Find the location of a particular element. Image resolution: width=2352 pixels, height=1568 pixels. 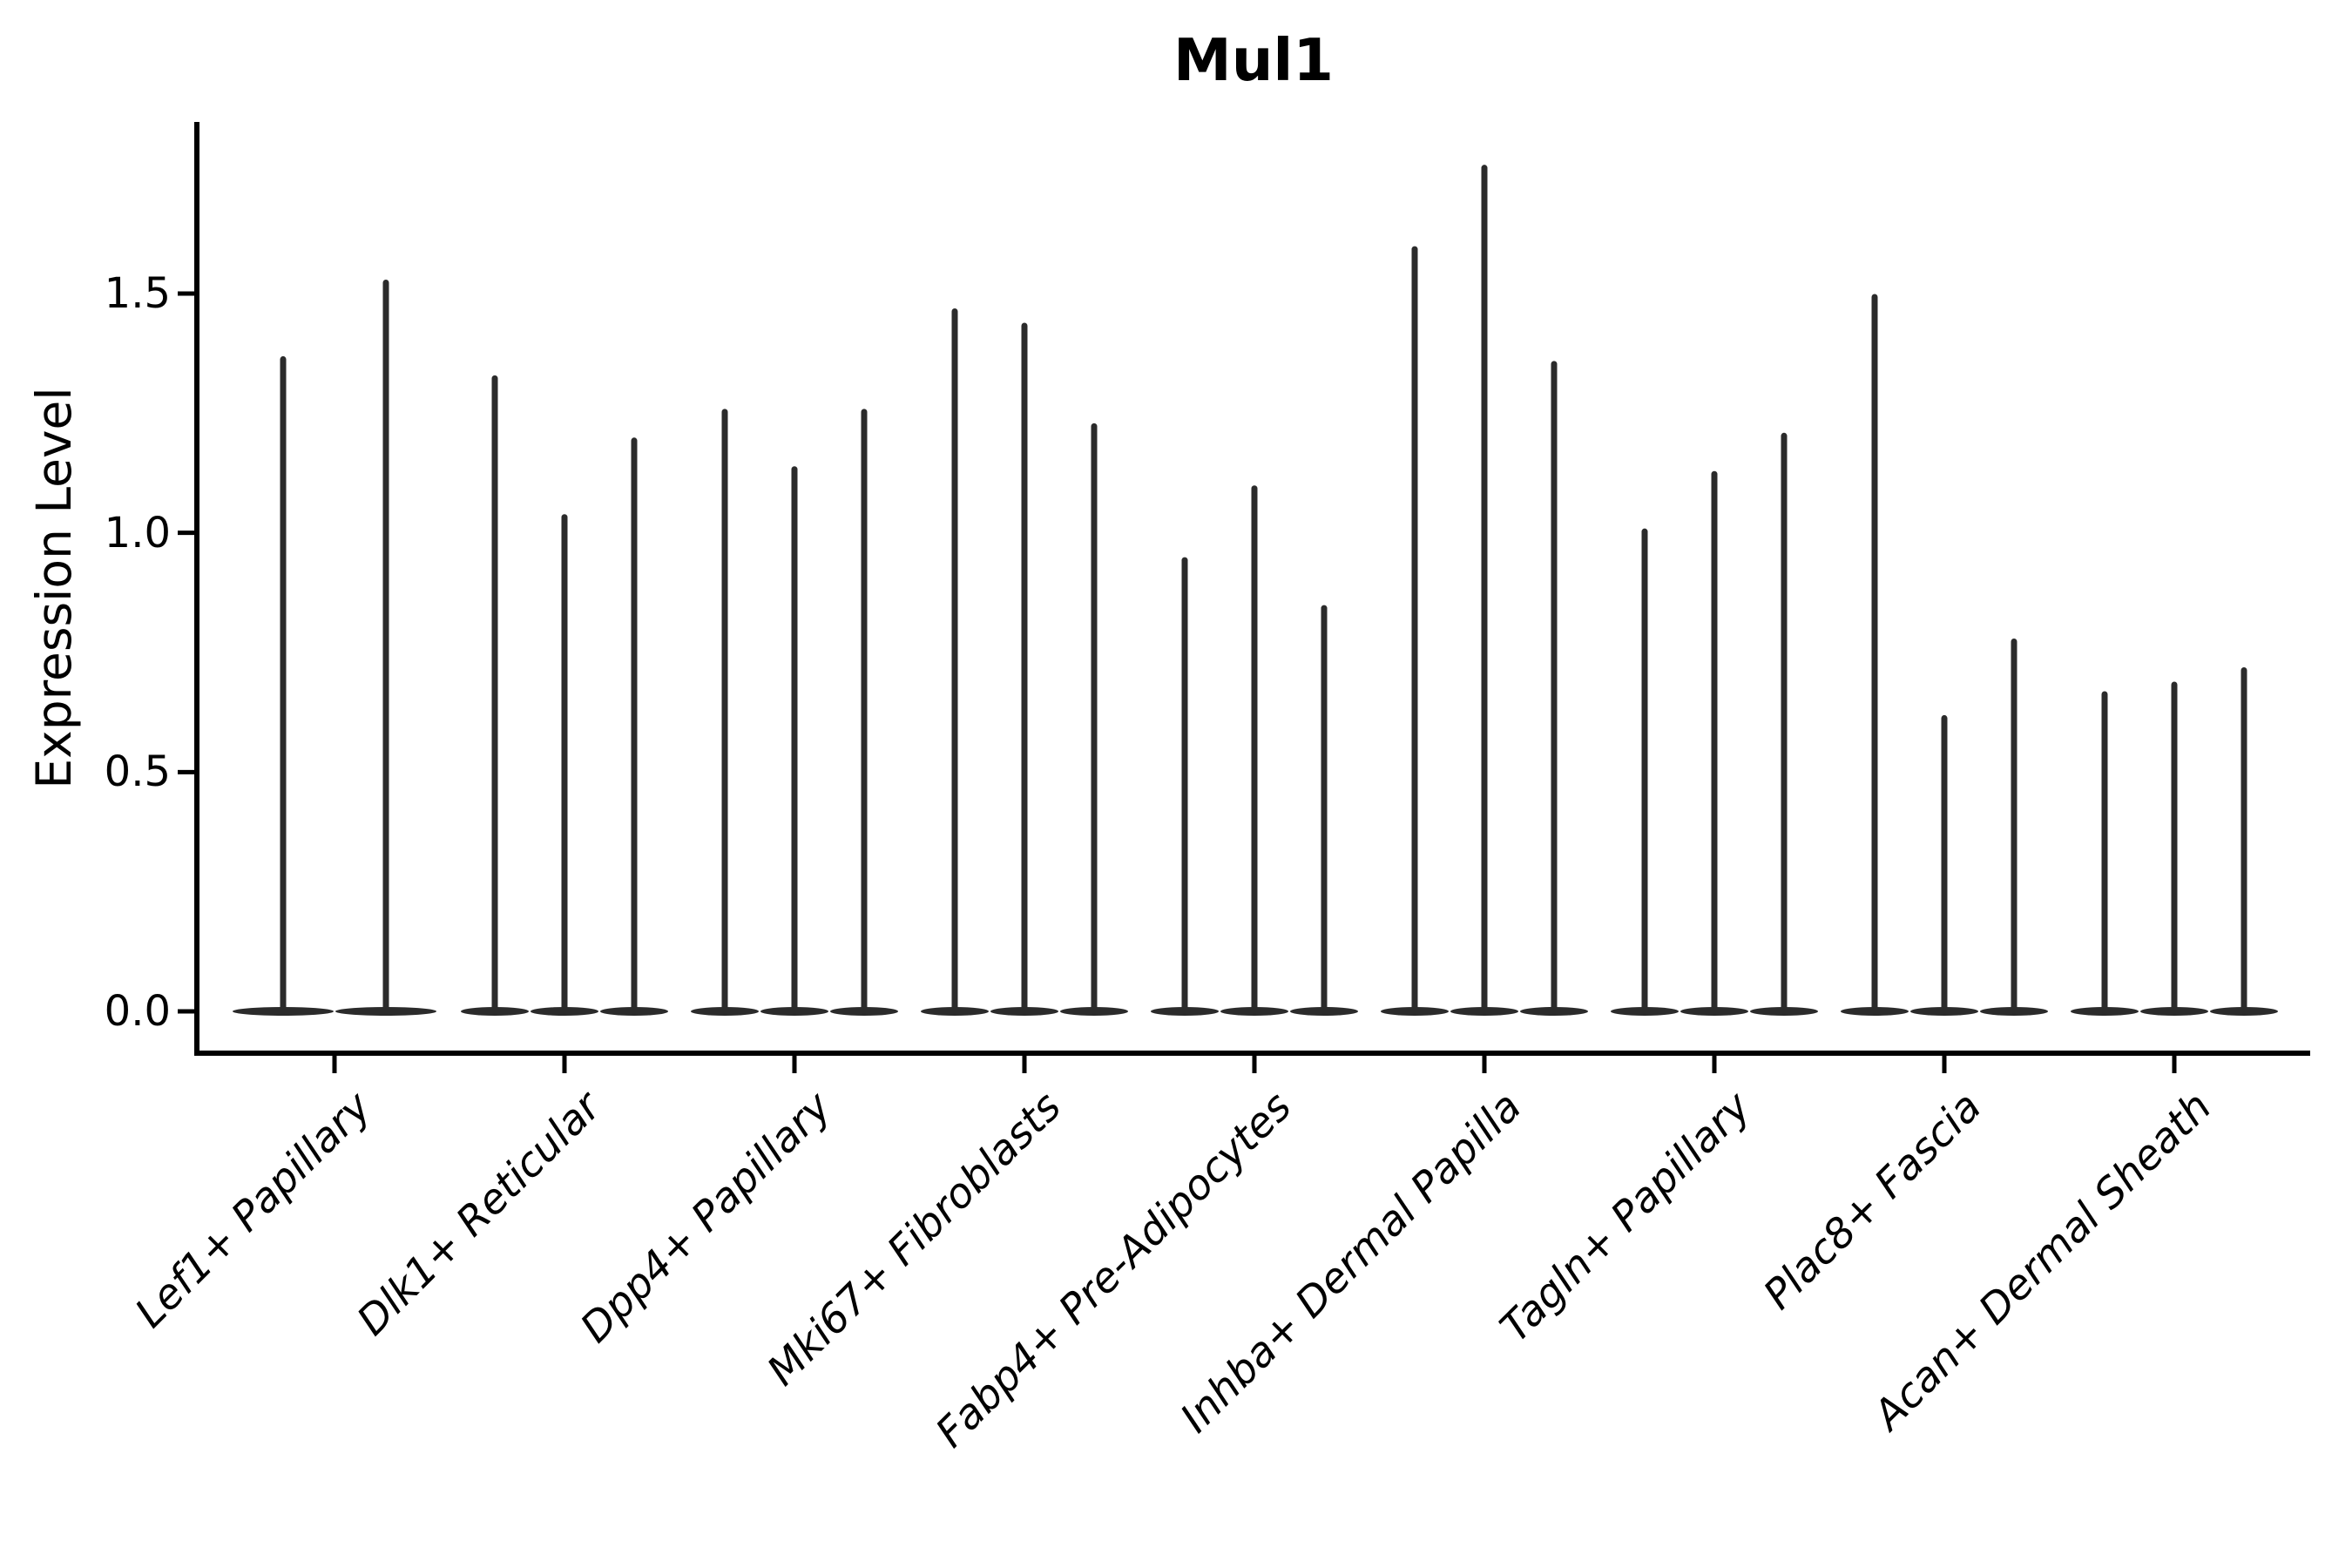

chart-title: Mul1 is located at coordinates (1253, 60).